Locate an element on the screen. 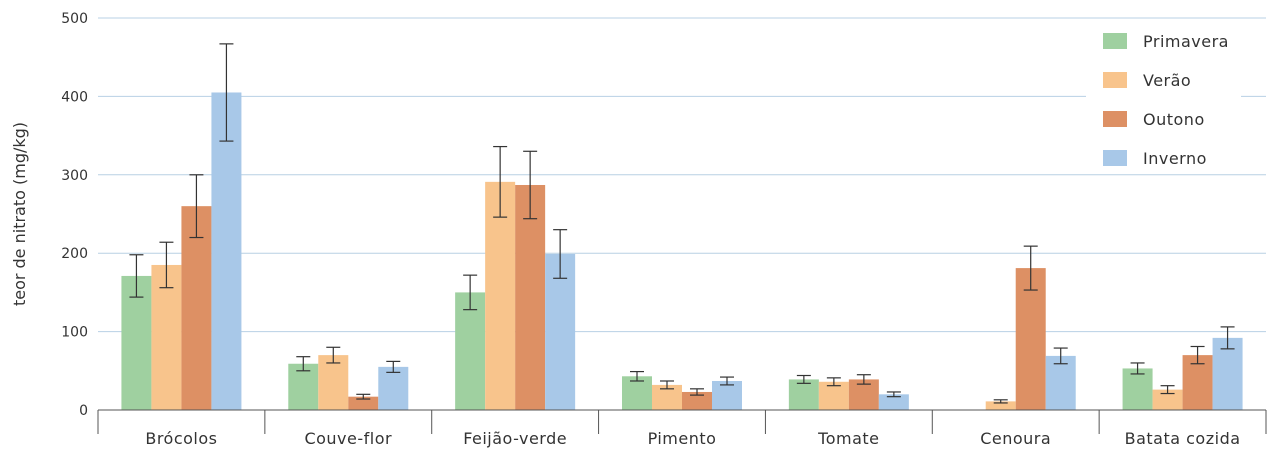  category-label: Couve-flor is located at coordinates (348, 438).